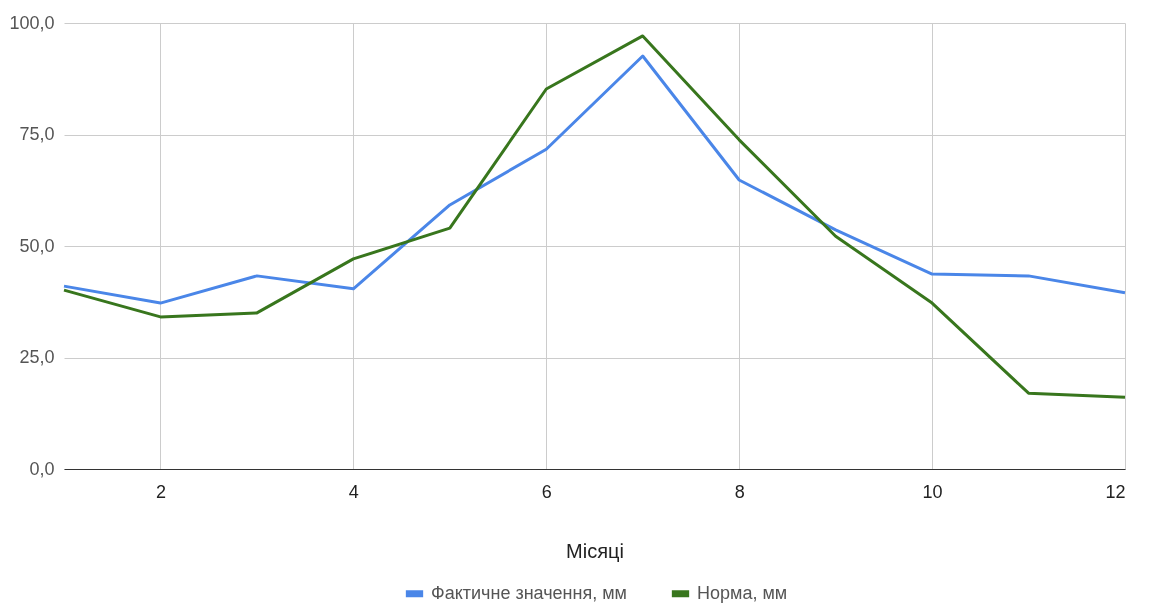  Describe the element at coordinates (37, 357) in the screenshot. I see `y-tick-label: 25,0` at that location.